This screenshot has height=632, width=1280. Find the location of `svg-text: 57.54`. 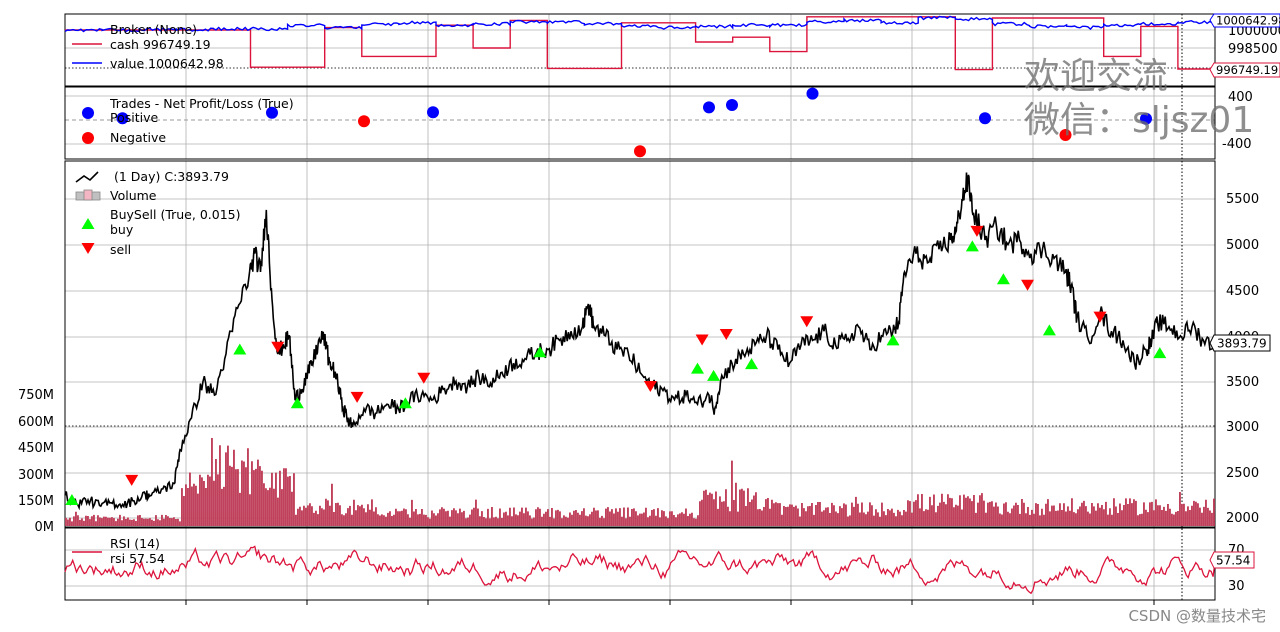

svg-text: 57.54 is located at coordinates (1233, 561).